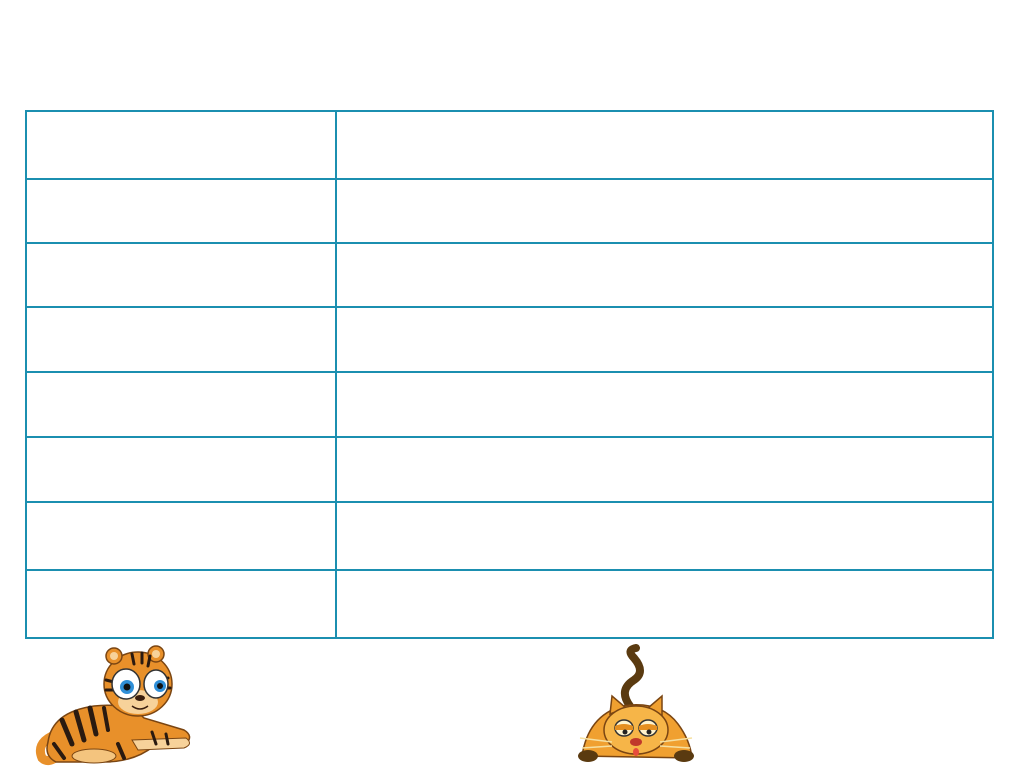  What do you see at coordinates (636, 703) in the screenshot?
I see `cat-icon` at bounding box center [636, 703].